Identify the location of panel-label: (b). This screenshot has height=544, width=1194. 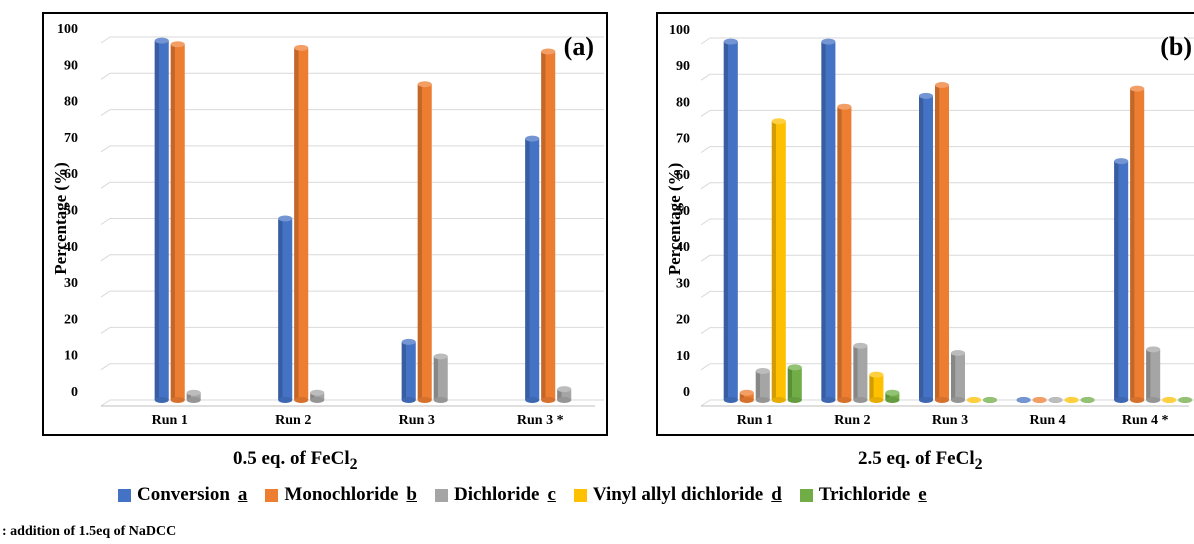
(1176, 46).